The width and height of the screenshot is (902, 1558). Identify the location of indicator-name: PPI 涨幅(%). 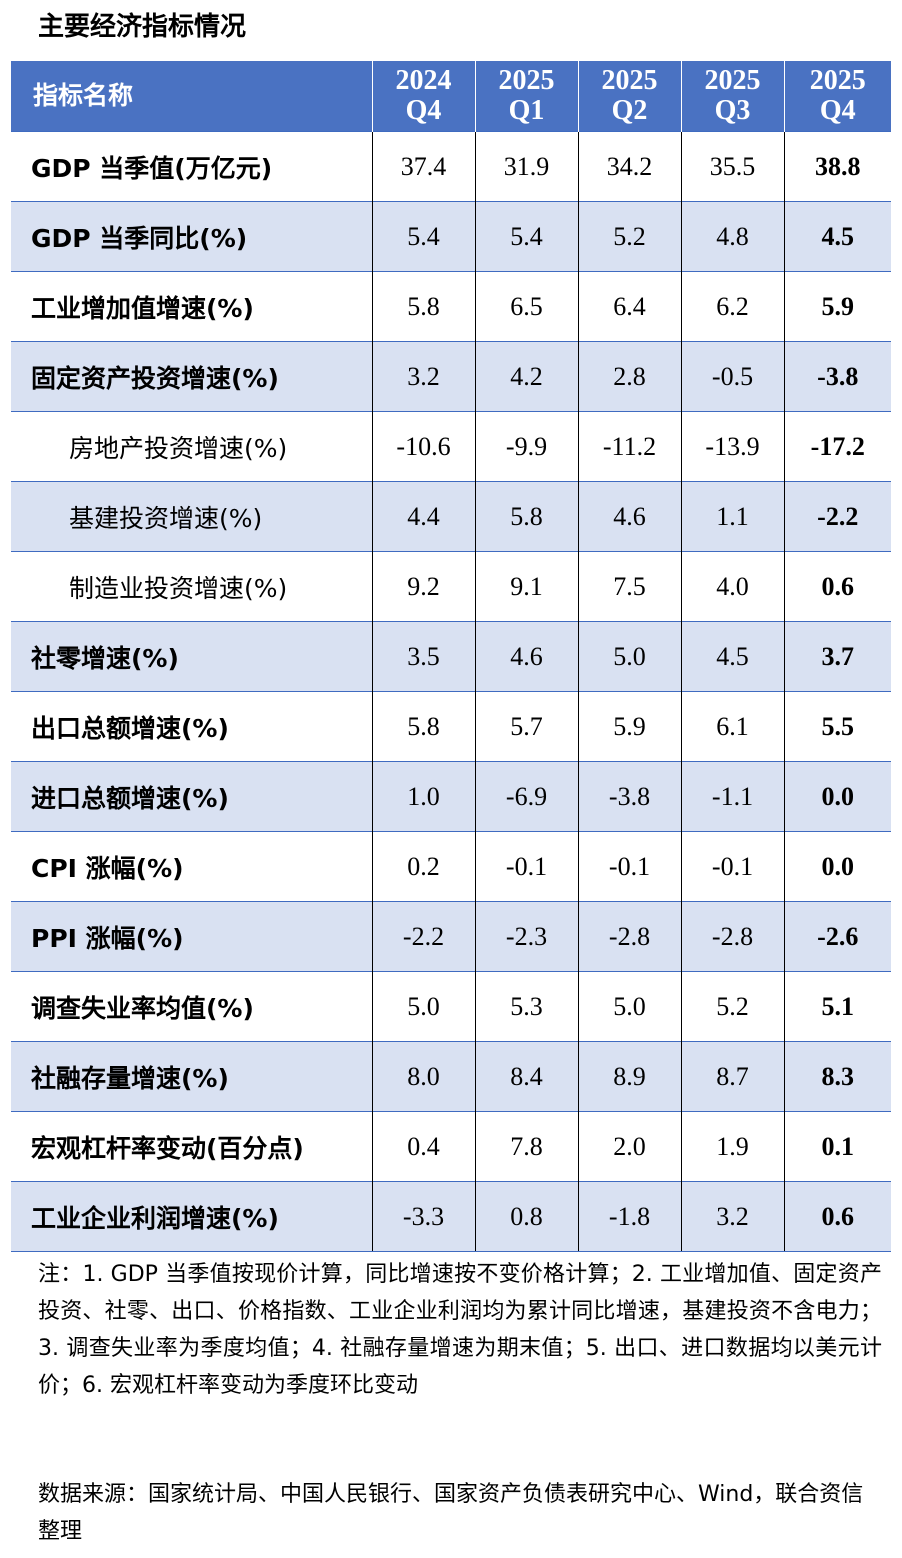
(191, 936).